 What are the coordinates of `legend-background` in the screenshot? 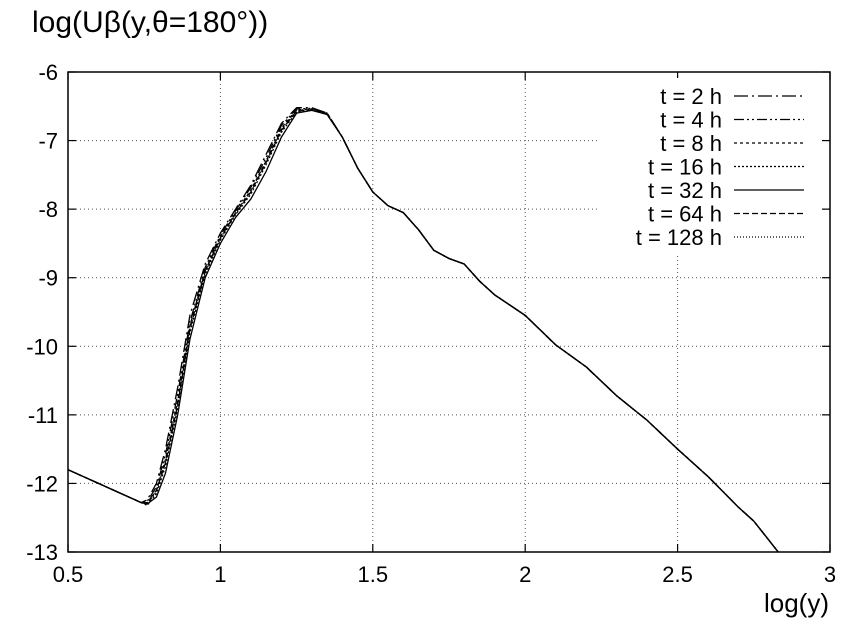 It's located at (711, 167).